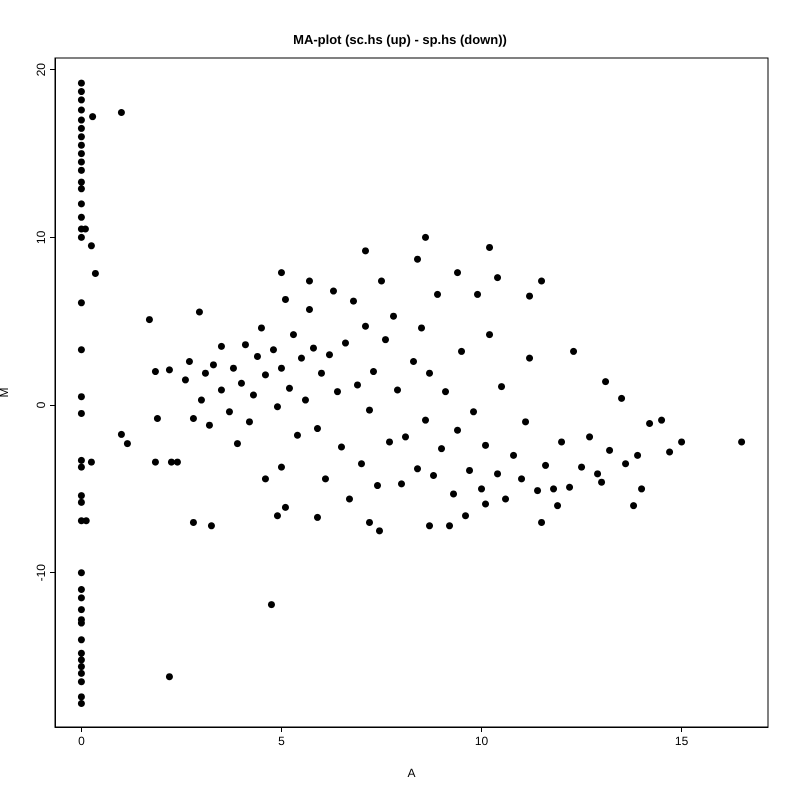 This screenshot has width=800, height=800. I want to click on y-axis-title: M, so click(5, 393).